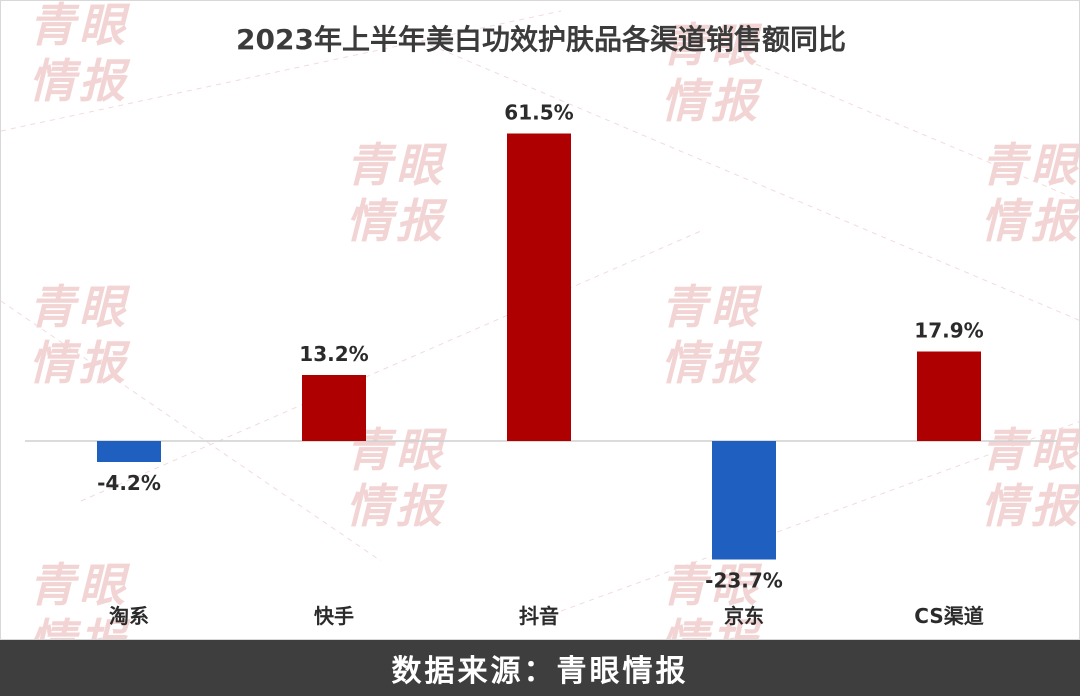  Describe the element at coordinates (540, 671) in the screenshot. I see `data-source-text: 数据来源：青眼情报` at that location.